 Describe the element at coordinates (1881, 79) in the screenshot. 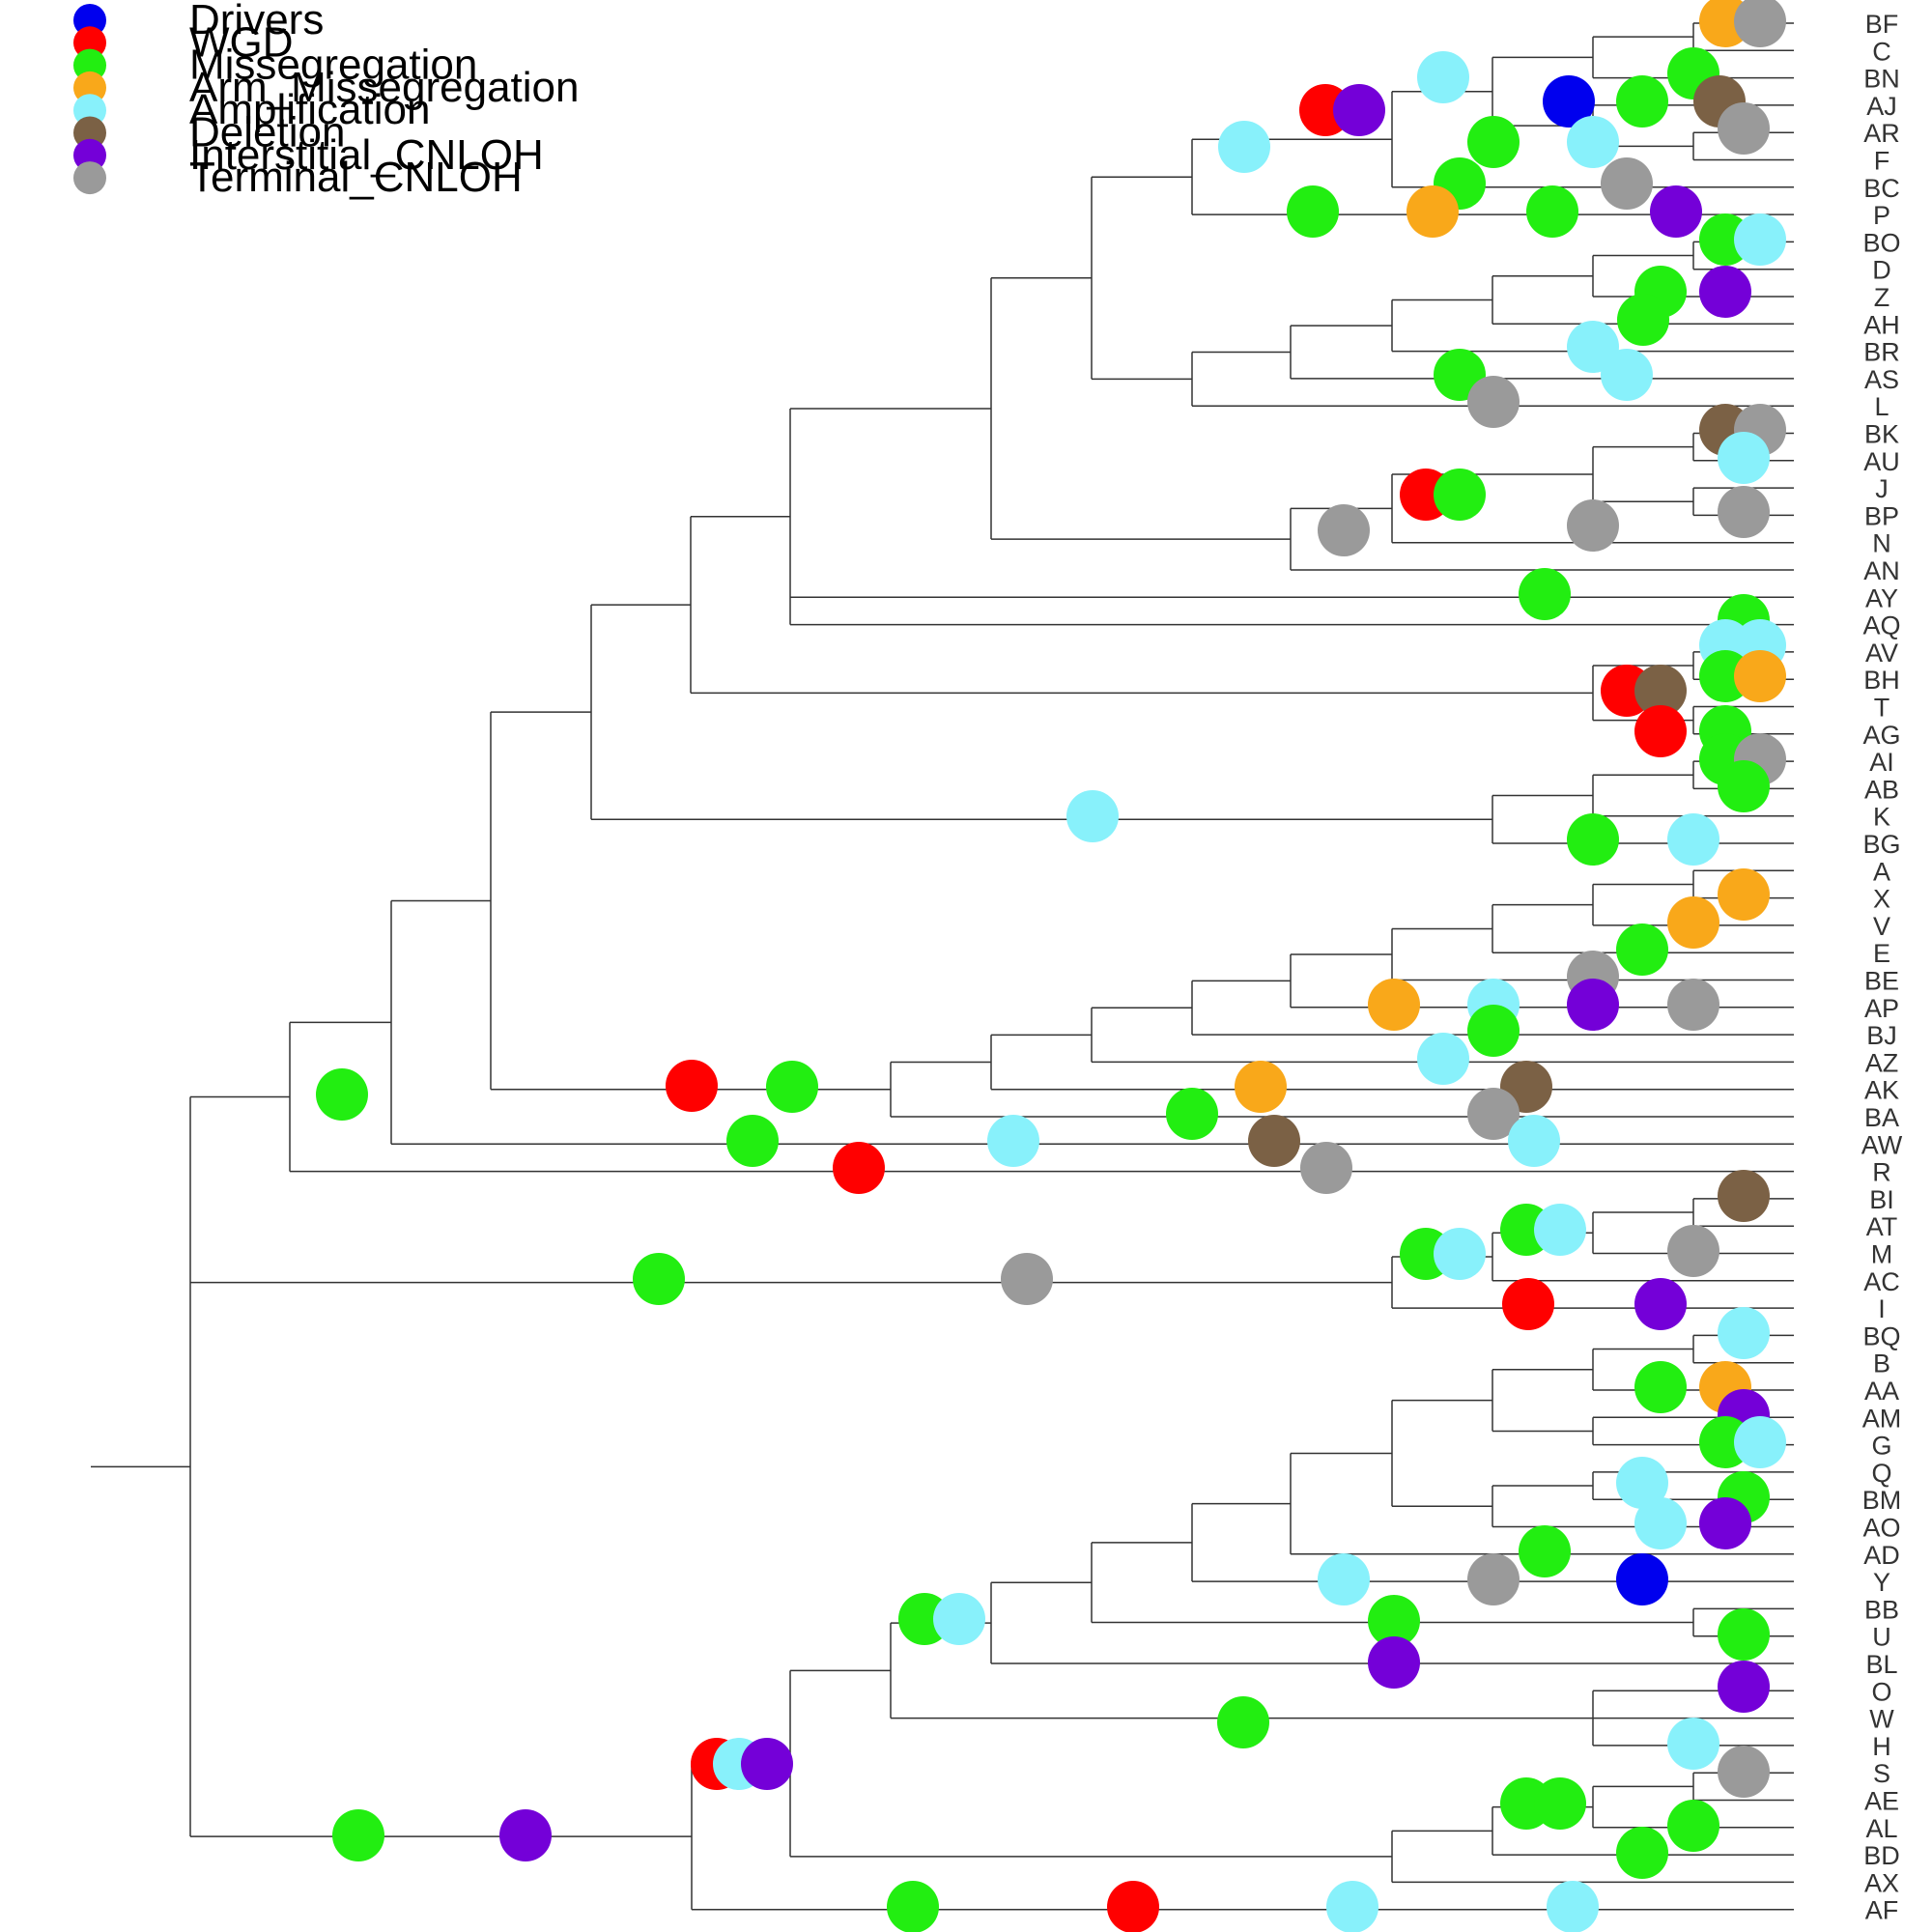

I see `tip-label-BN: BN` at that location.